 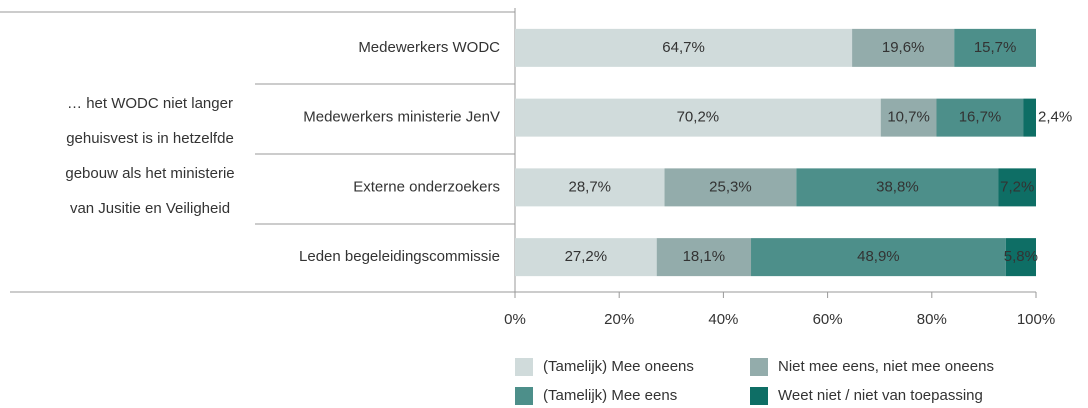 I want to click on value-label: 16,7%, so click(x=980, y=117).